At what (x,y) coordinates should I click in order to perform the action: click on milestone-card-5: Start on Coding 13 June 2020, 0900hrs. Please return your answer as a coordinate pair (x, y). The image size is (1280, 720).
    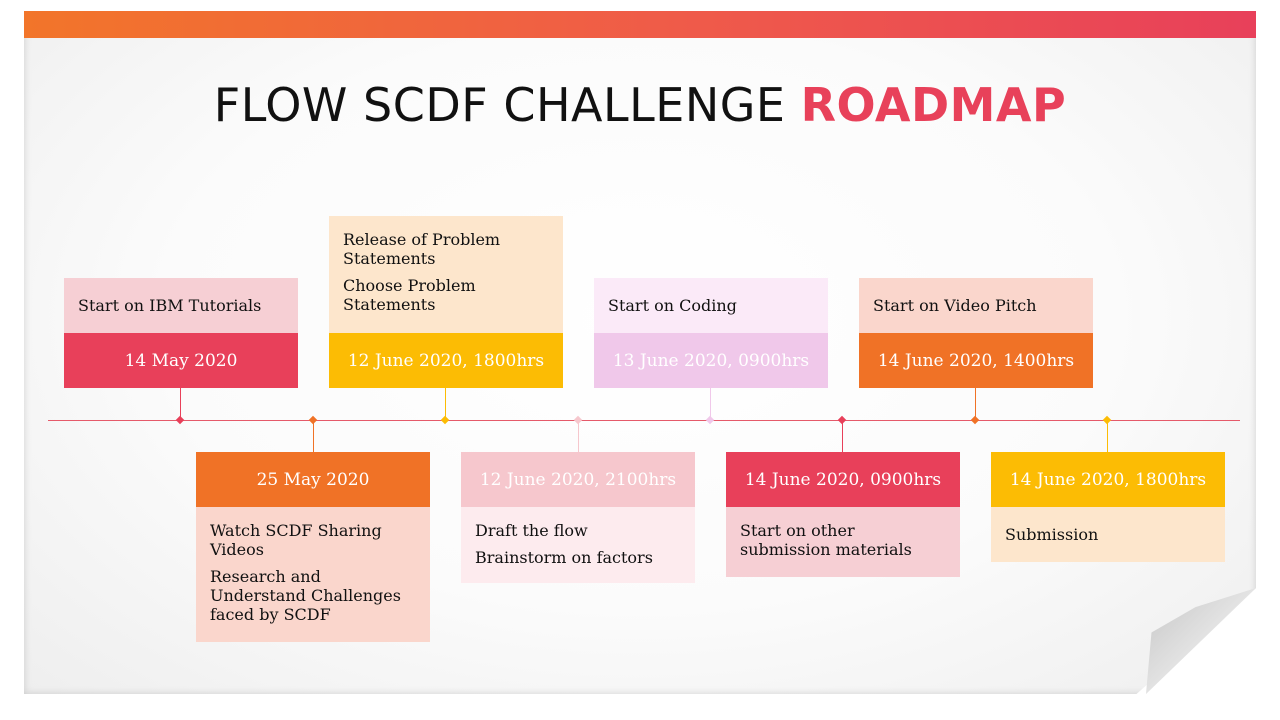
    Looking at the image, I should click on (711, 333).